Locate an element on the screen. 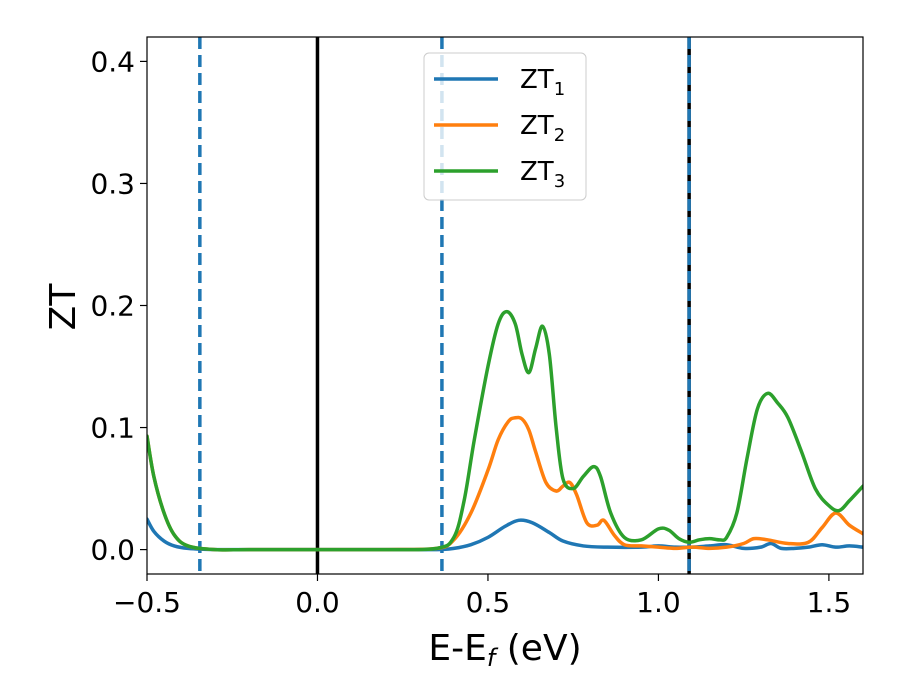  x-tick-label: 0.5 is located at coordinates (488, 602).